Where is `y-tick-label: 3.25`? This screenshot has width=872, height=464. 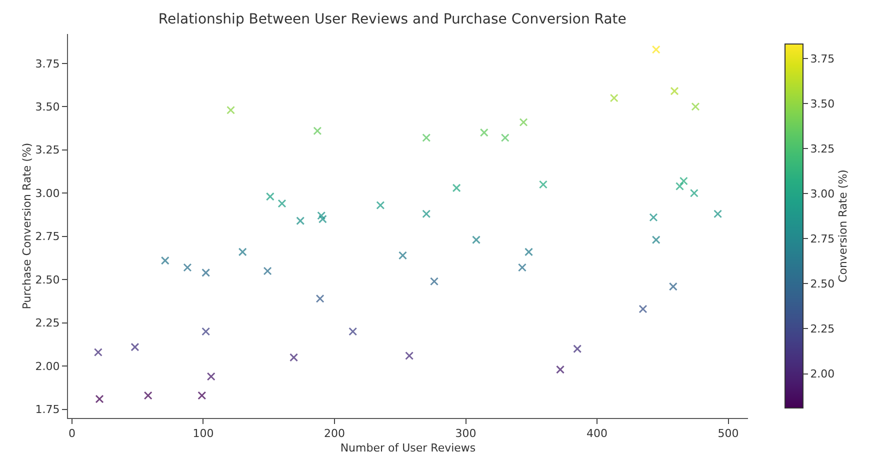 y-tick-label: 3.25 is located at coordinates (47, 150).